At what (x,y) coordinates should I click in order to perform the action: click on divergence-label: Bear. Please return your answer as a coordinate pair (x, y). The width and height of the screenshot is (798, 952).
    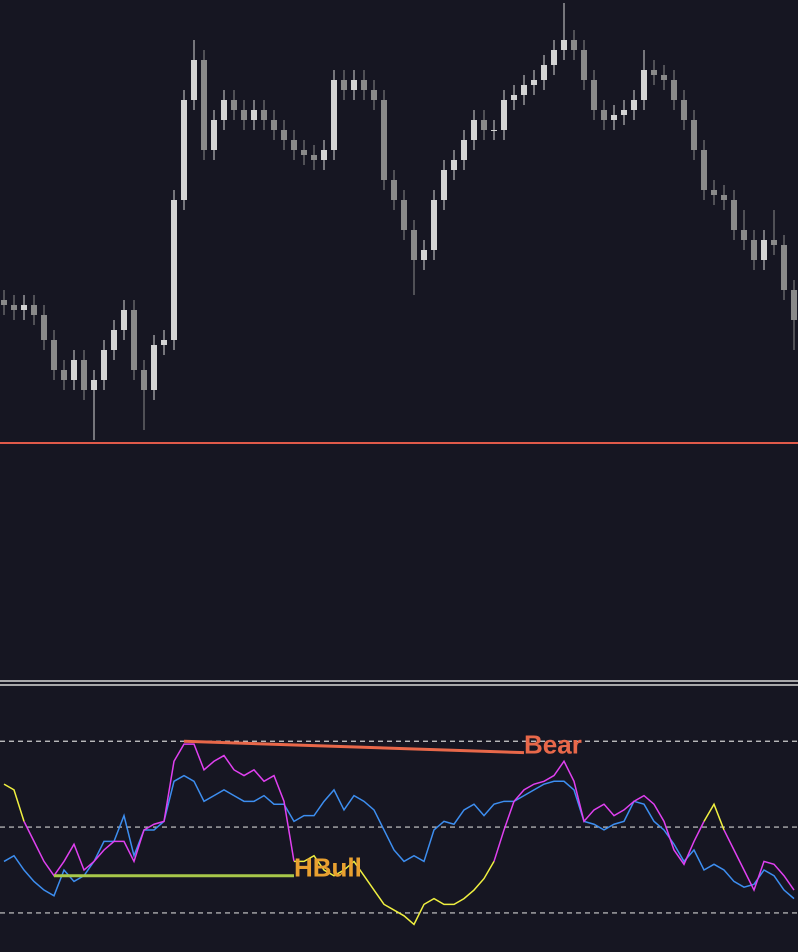
    Looking at the image, I should click on (553, 745).